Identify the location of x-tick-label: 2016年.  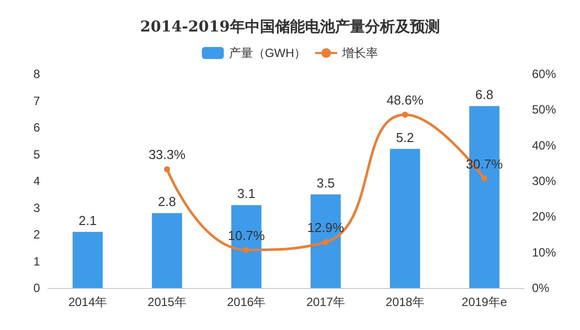
(246, 302).